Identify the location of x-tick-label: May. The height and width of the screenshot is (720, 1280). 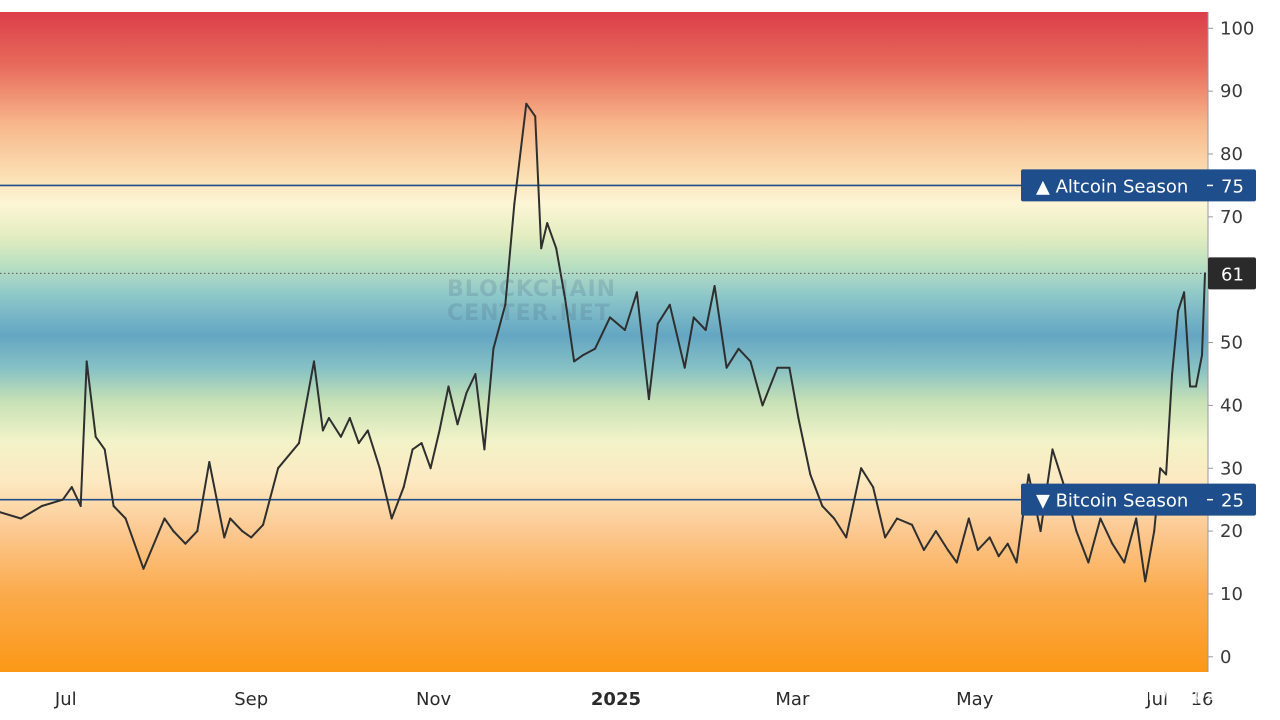
(975, 699).